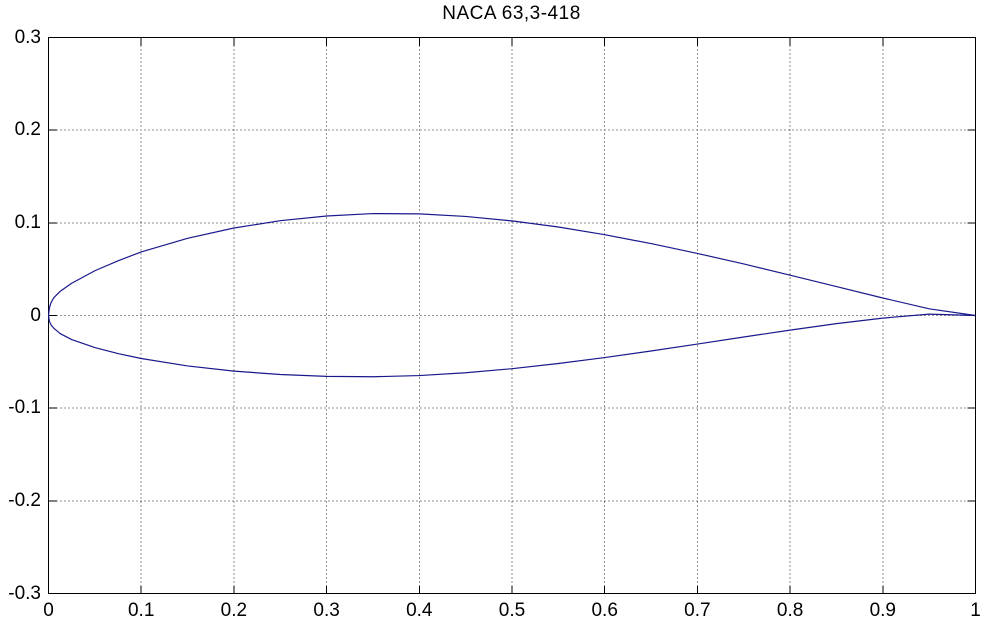  What do you see at coordinates (512, 610) in the screenshot?
I see `x-tick-label: 0.5` at bounding box center [512, 610].